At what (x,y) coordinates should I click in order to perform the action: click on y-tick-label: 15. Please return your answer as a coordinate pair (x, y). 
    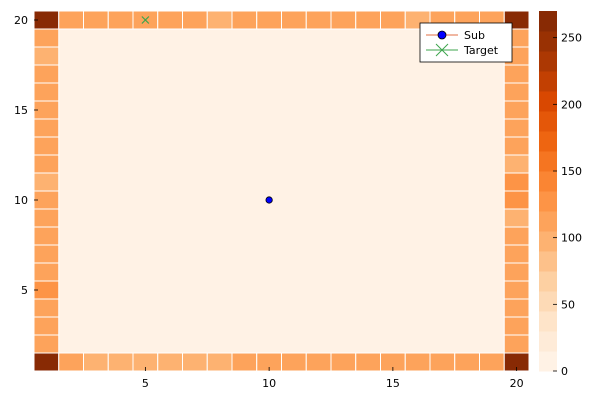
    Looking at the image, I should click on (21, 110).